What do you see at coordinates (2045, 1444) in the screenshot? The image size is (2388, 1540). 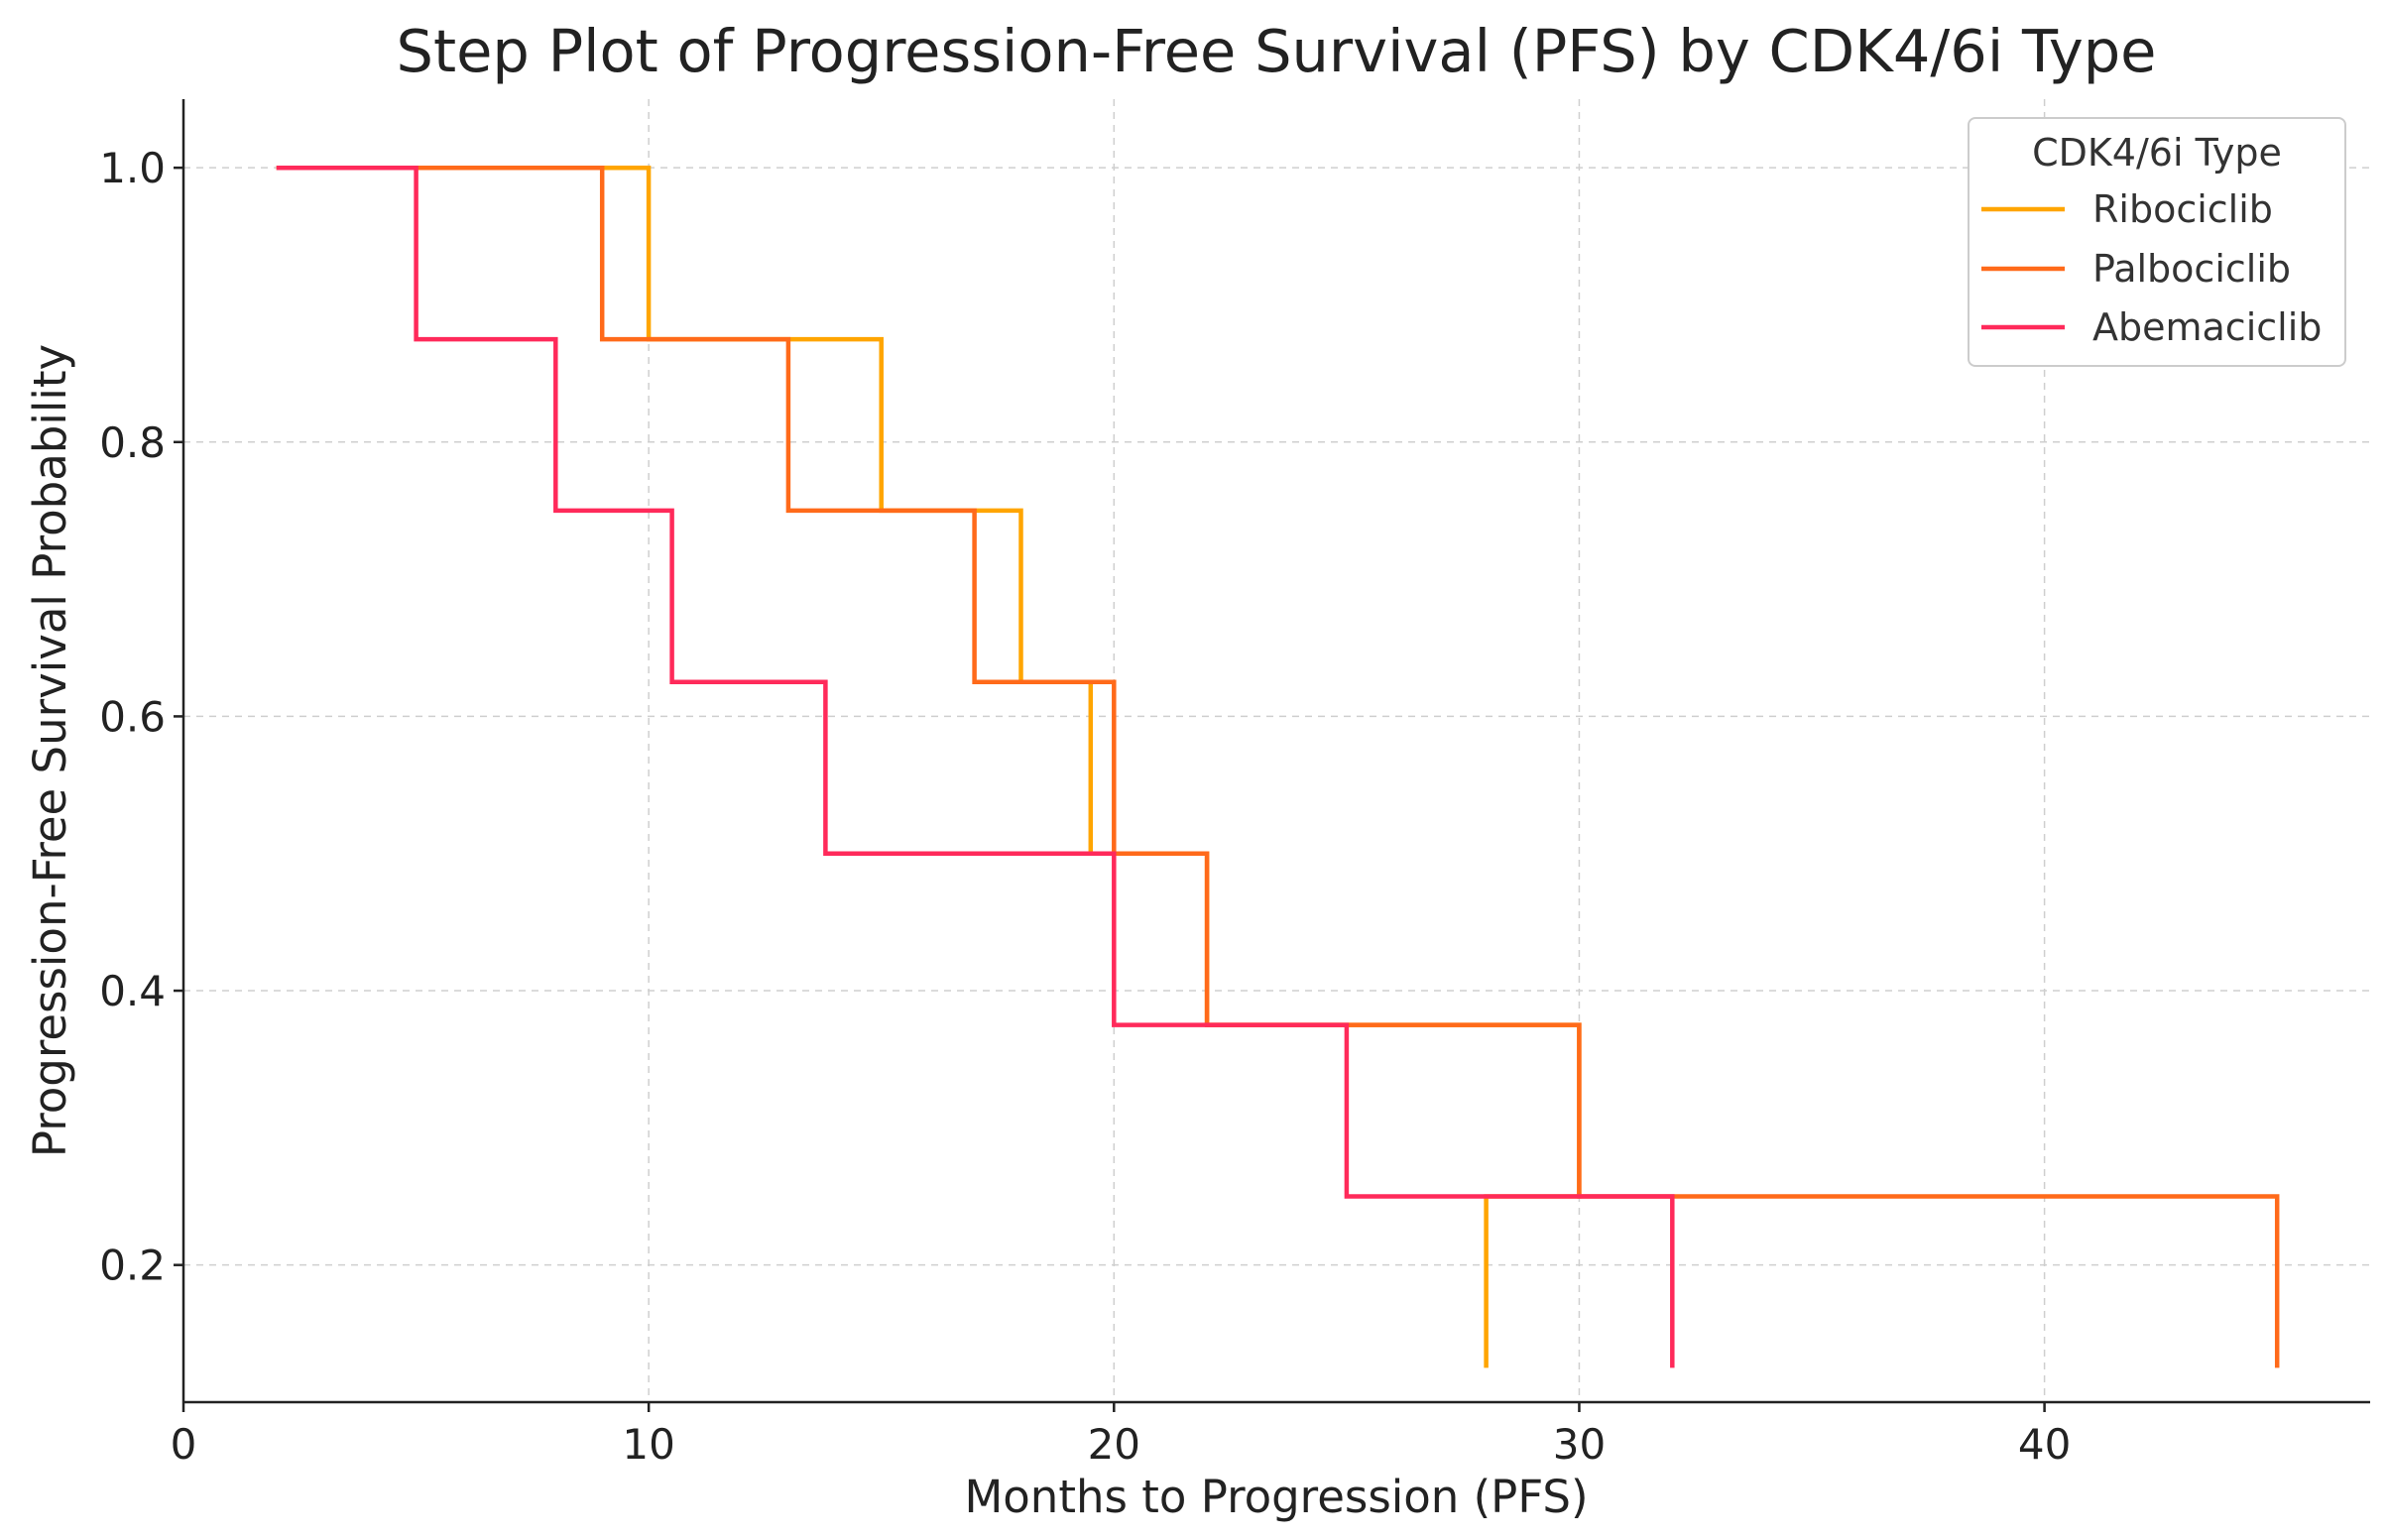 I see `x-tick-label: 40` at bounding box center [2045, 1444].